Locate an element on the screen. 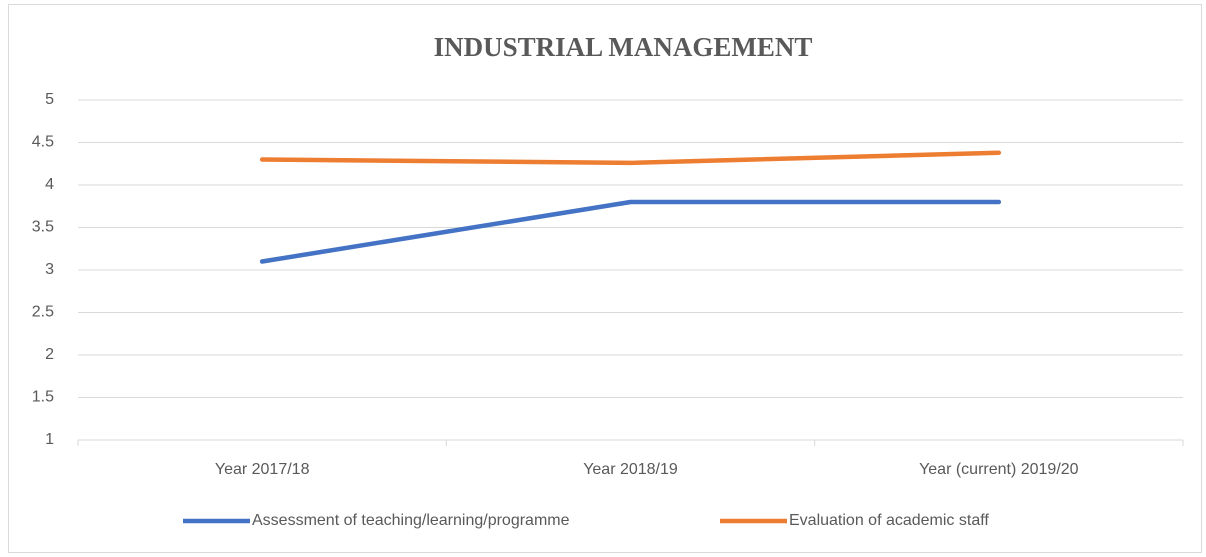 The image size is (1206, 557). y-tick-label: 4.5 is located at coordinates (43, 142).